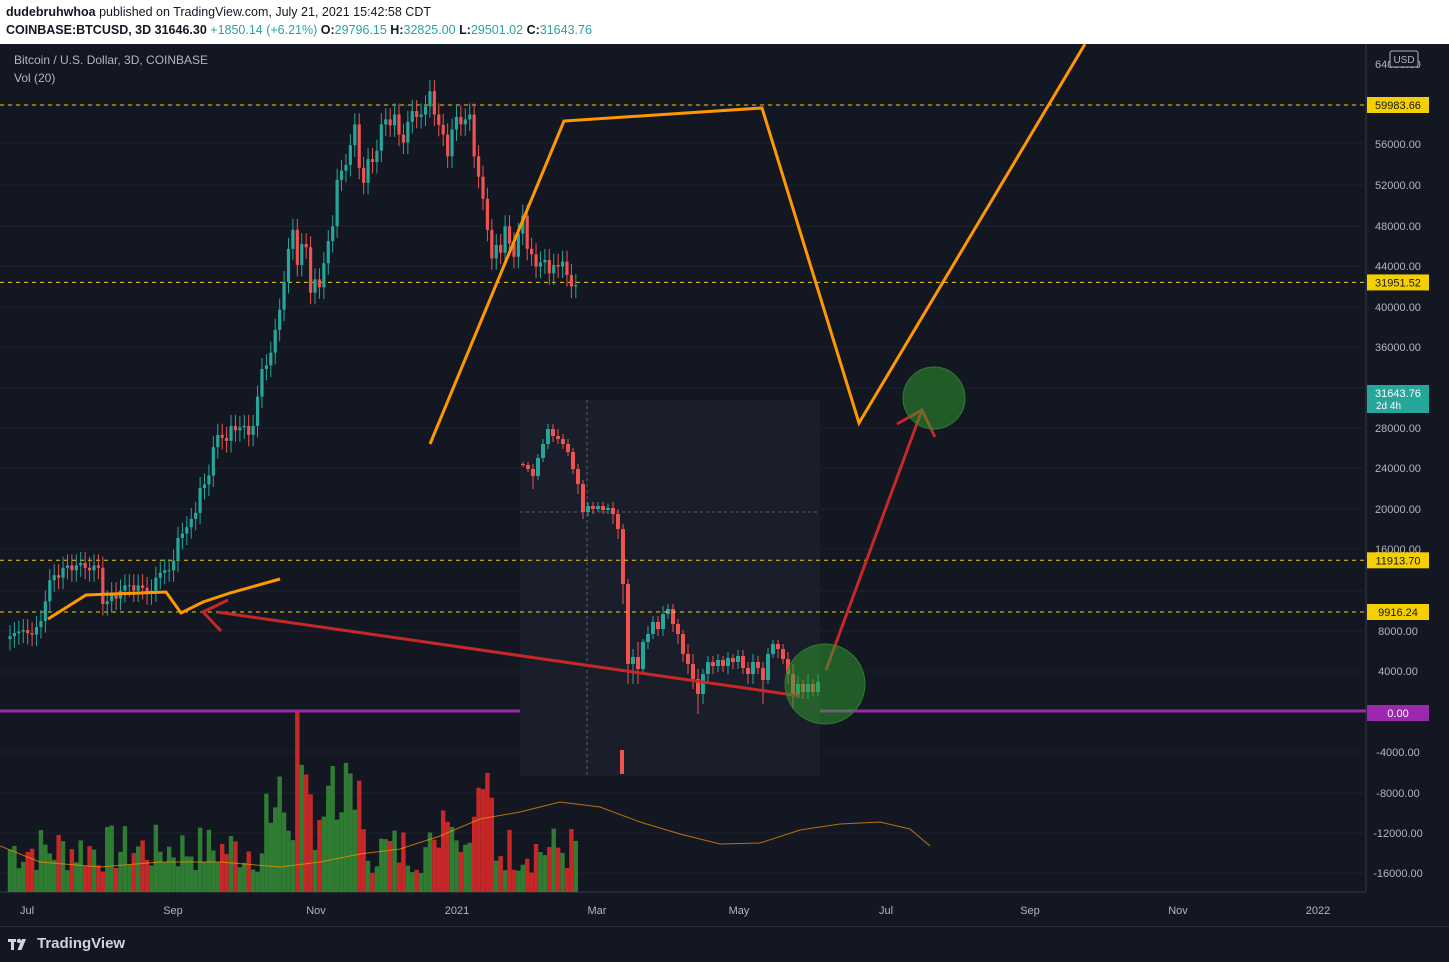 This screenshot has height=962, width=1449. Describe the element at coordinates (1398, 282) in the screenshot. I see `price-label-box` at that location.